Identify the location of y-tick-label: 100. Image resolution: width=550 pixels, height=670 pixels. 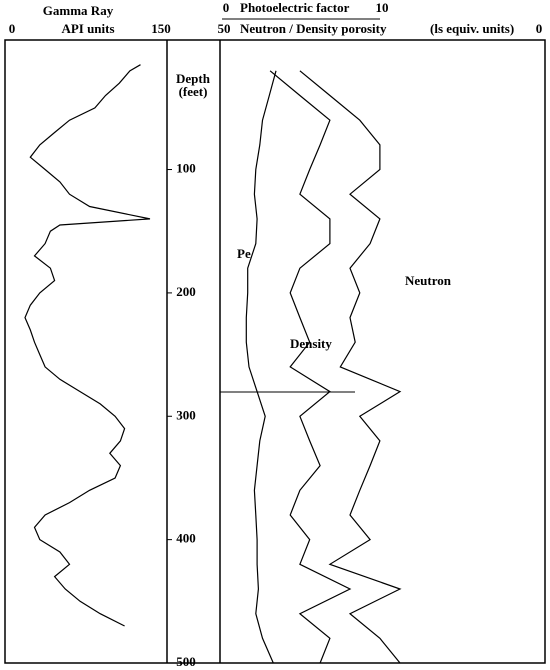
(186, 168).